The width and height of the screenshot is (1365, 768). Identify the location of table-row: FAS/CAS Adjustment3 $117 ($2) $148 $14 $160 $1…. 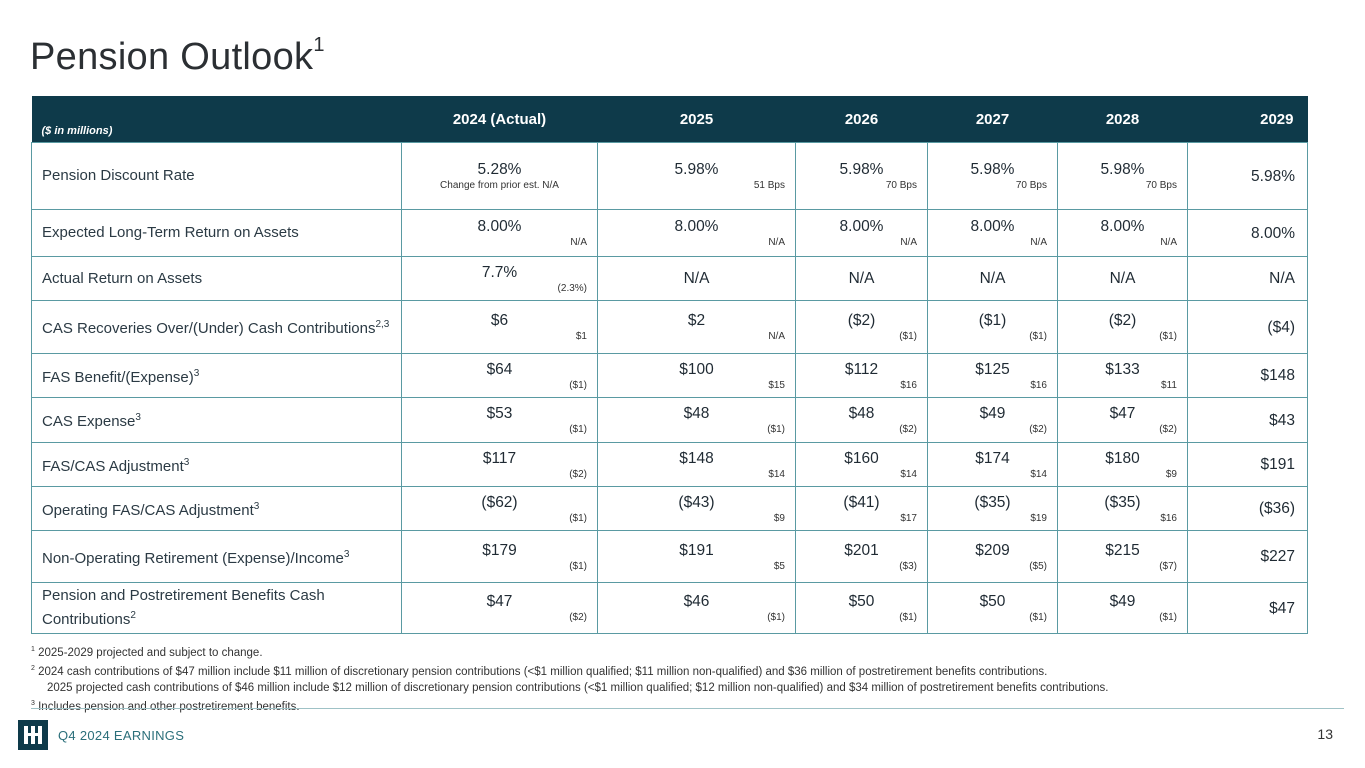
(669, 464).